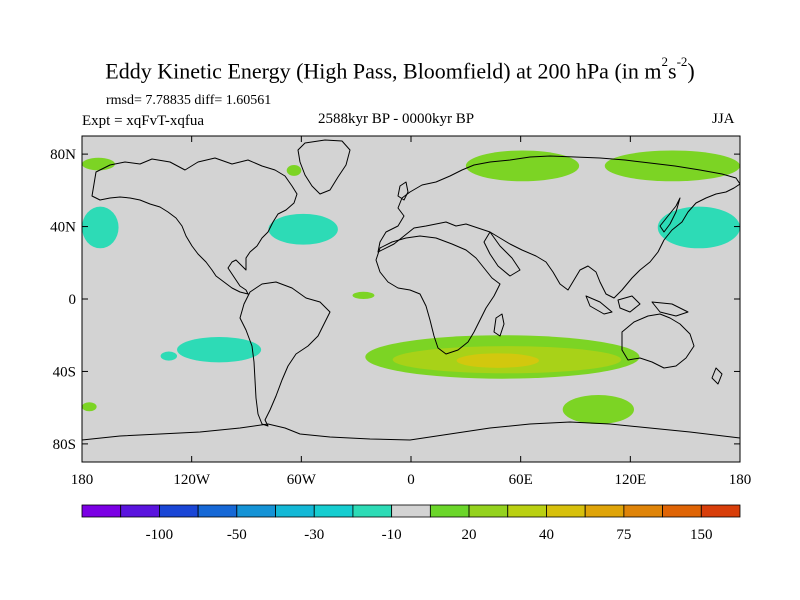  What do you see at coordinates (658, 341) in the screenshot?
I see `coast-australia` at bounding box center [658, 341].